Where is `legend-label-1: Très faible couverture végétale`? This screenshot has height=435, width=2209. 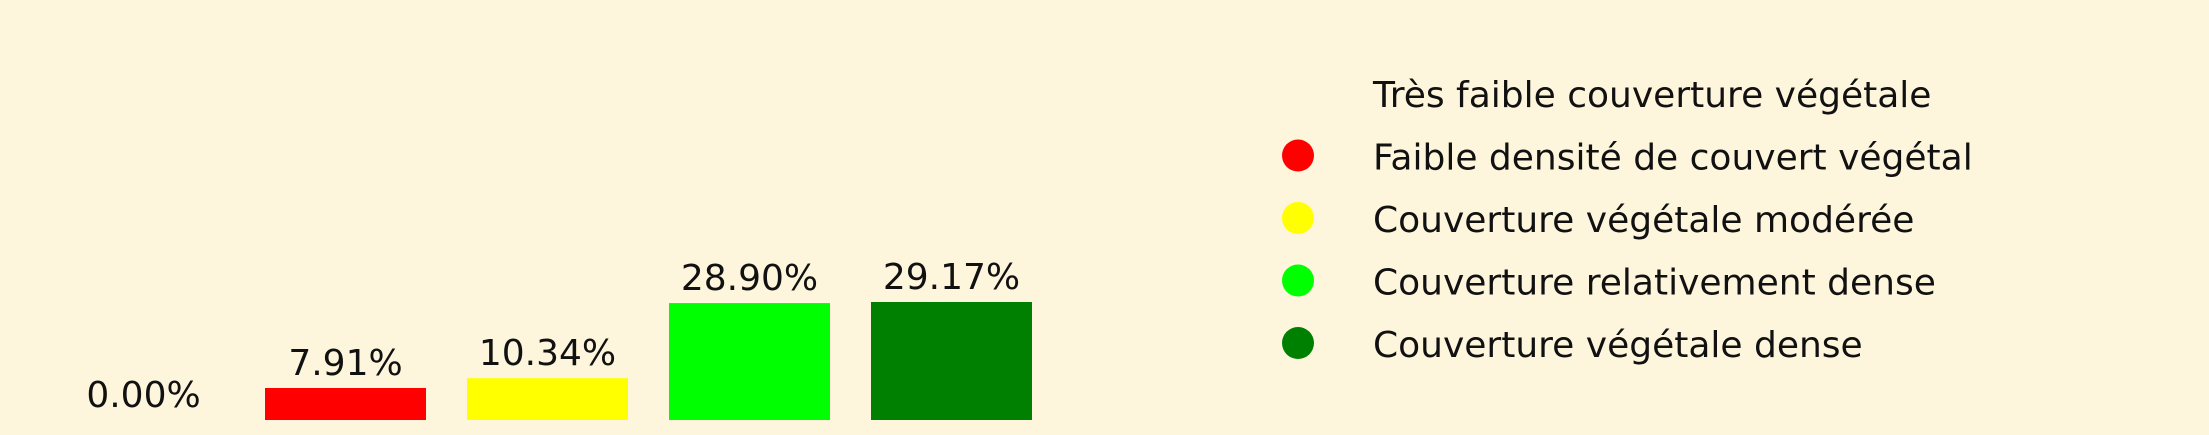
legend-label-1: Très faible couverture végétale is located at coordinates (1651, 95).